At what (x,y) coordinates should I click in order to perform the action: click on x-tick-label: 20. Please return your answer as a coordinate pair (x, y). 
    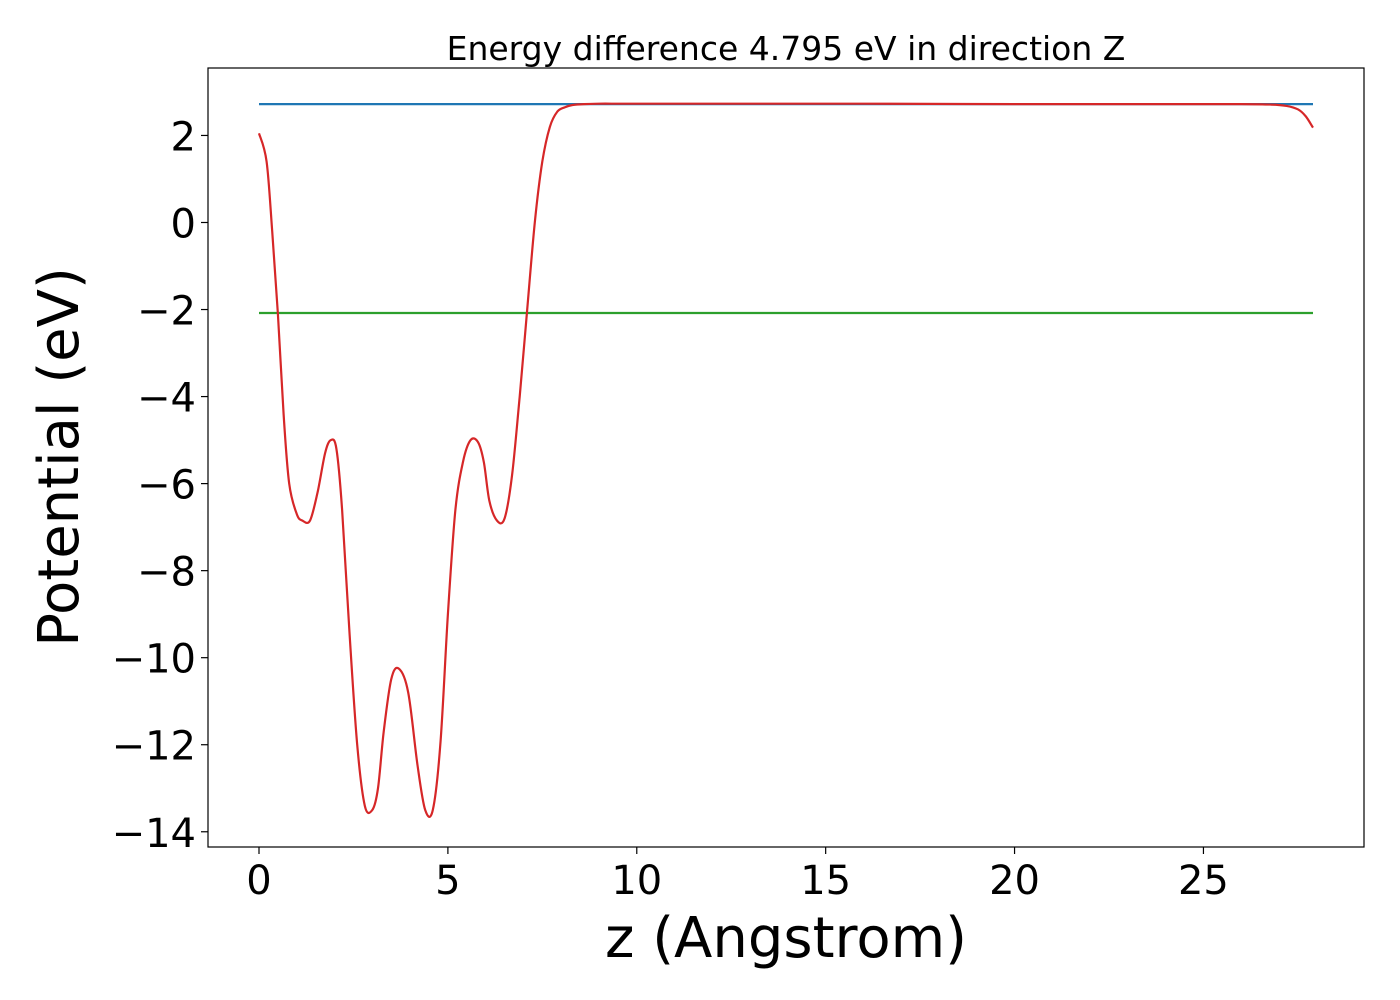
    Looking at the image, I should click on (1014, 881).